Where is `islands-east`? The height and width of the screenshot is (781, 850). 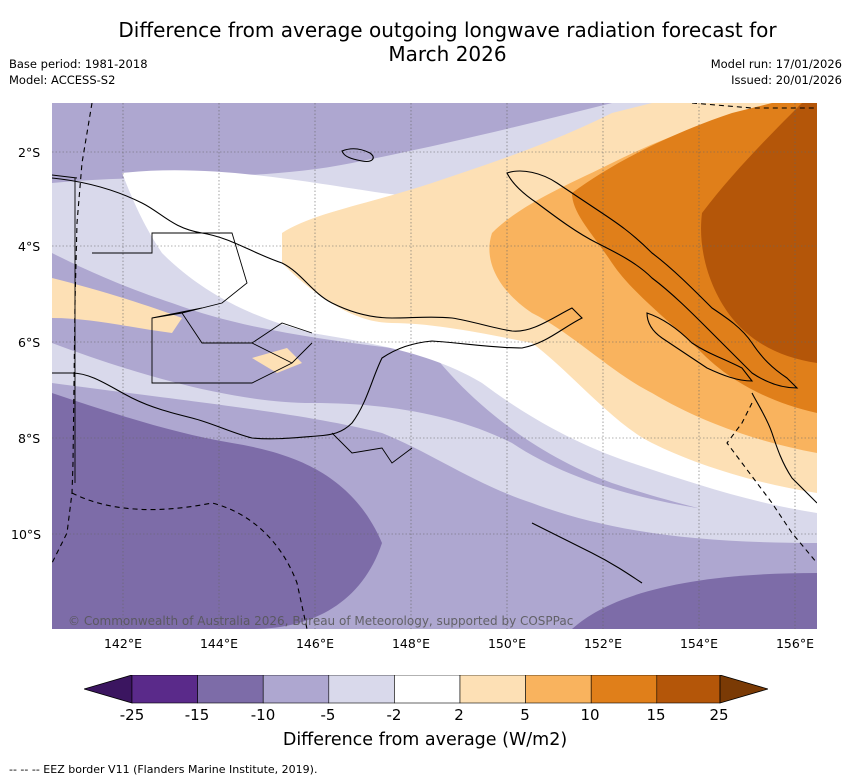
islands-east is located at coordinates (784, 448).